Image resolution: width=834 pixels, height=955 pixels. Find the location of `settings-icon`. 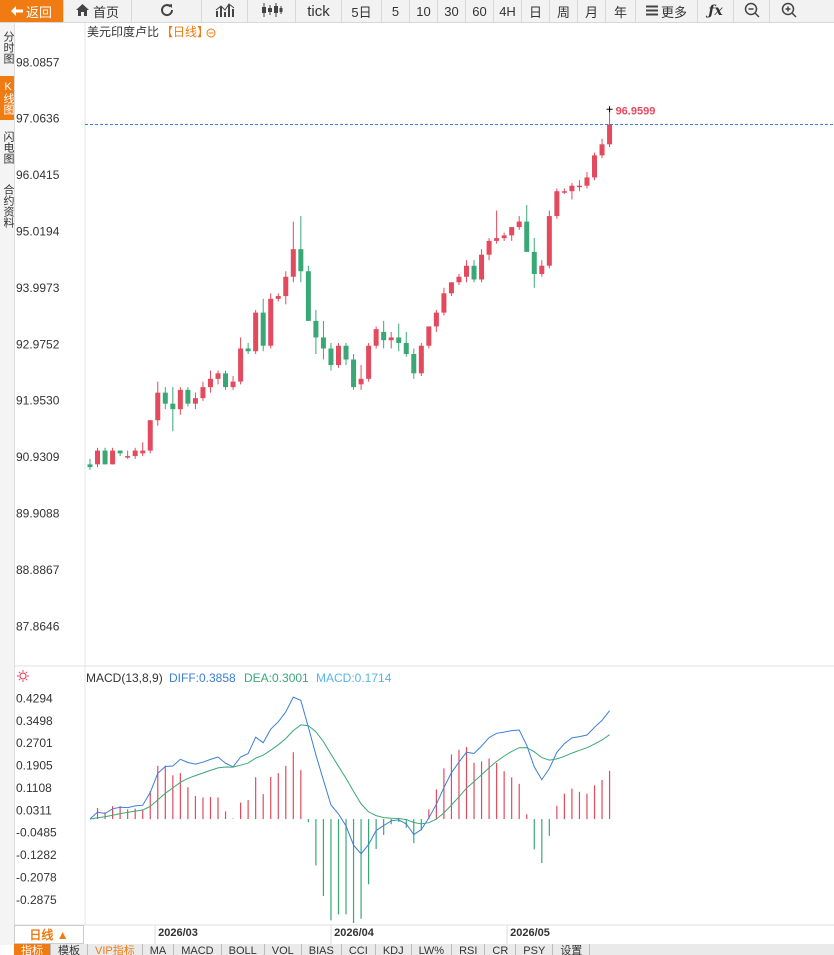

settings-icon is located at coordinates (23, 676).